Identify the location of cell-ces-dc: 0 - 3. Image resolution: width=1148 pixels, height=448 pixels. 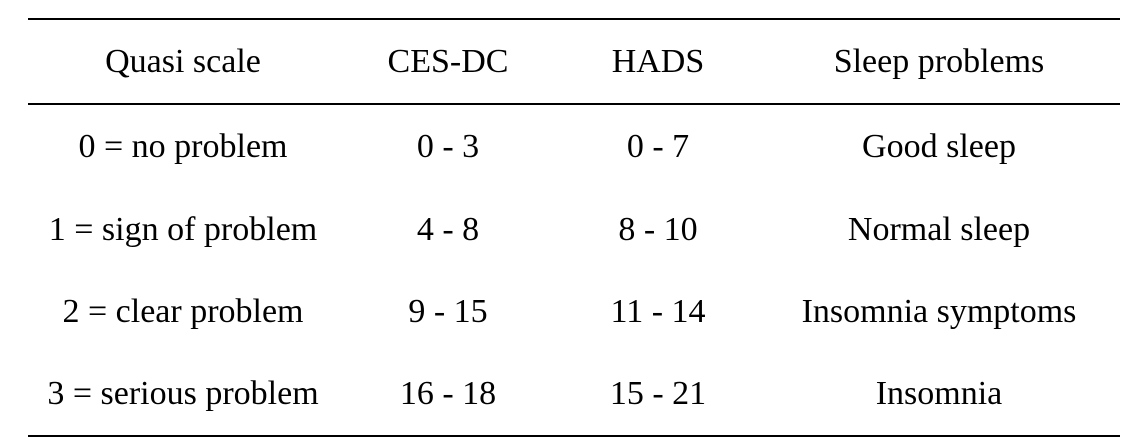
(448, 146).